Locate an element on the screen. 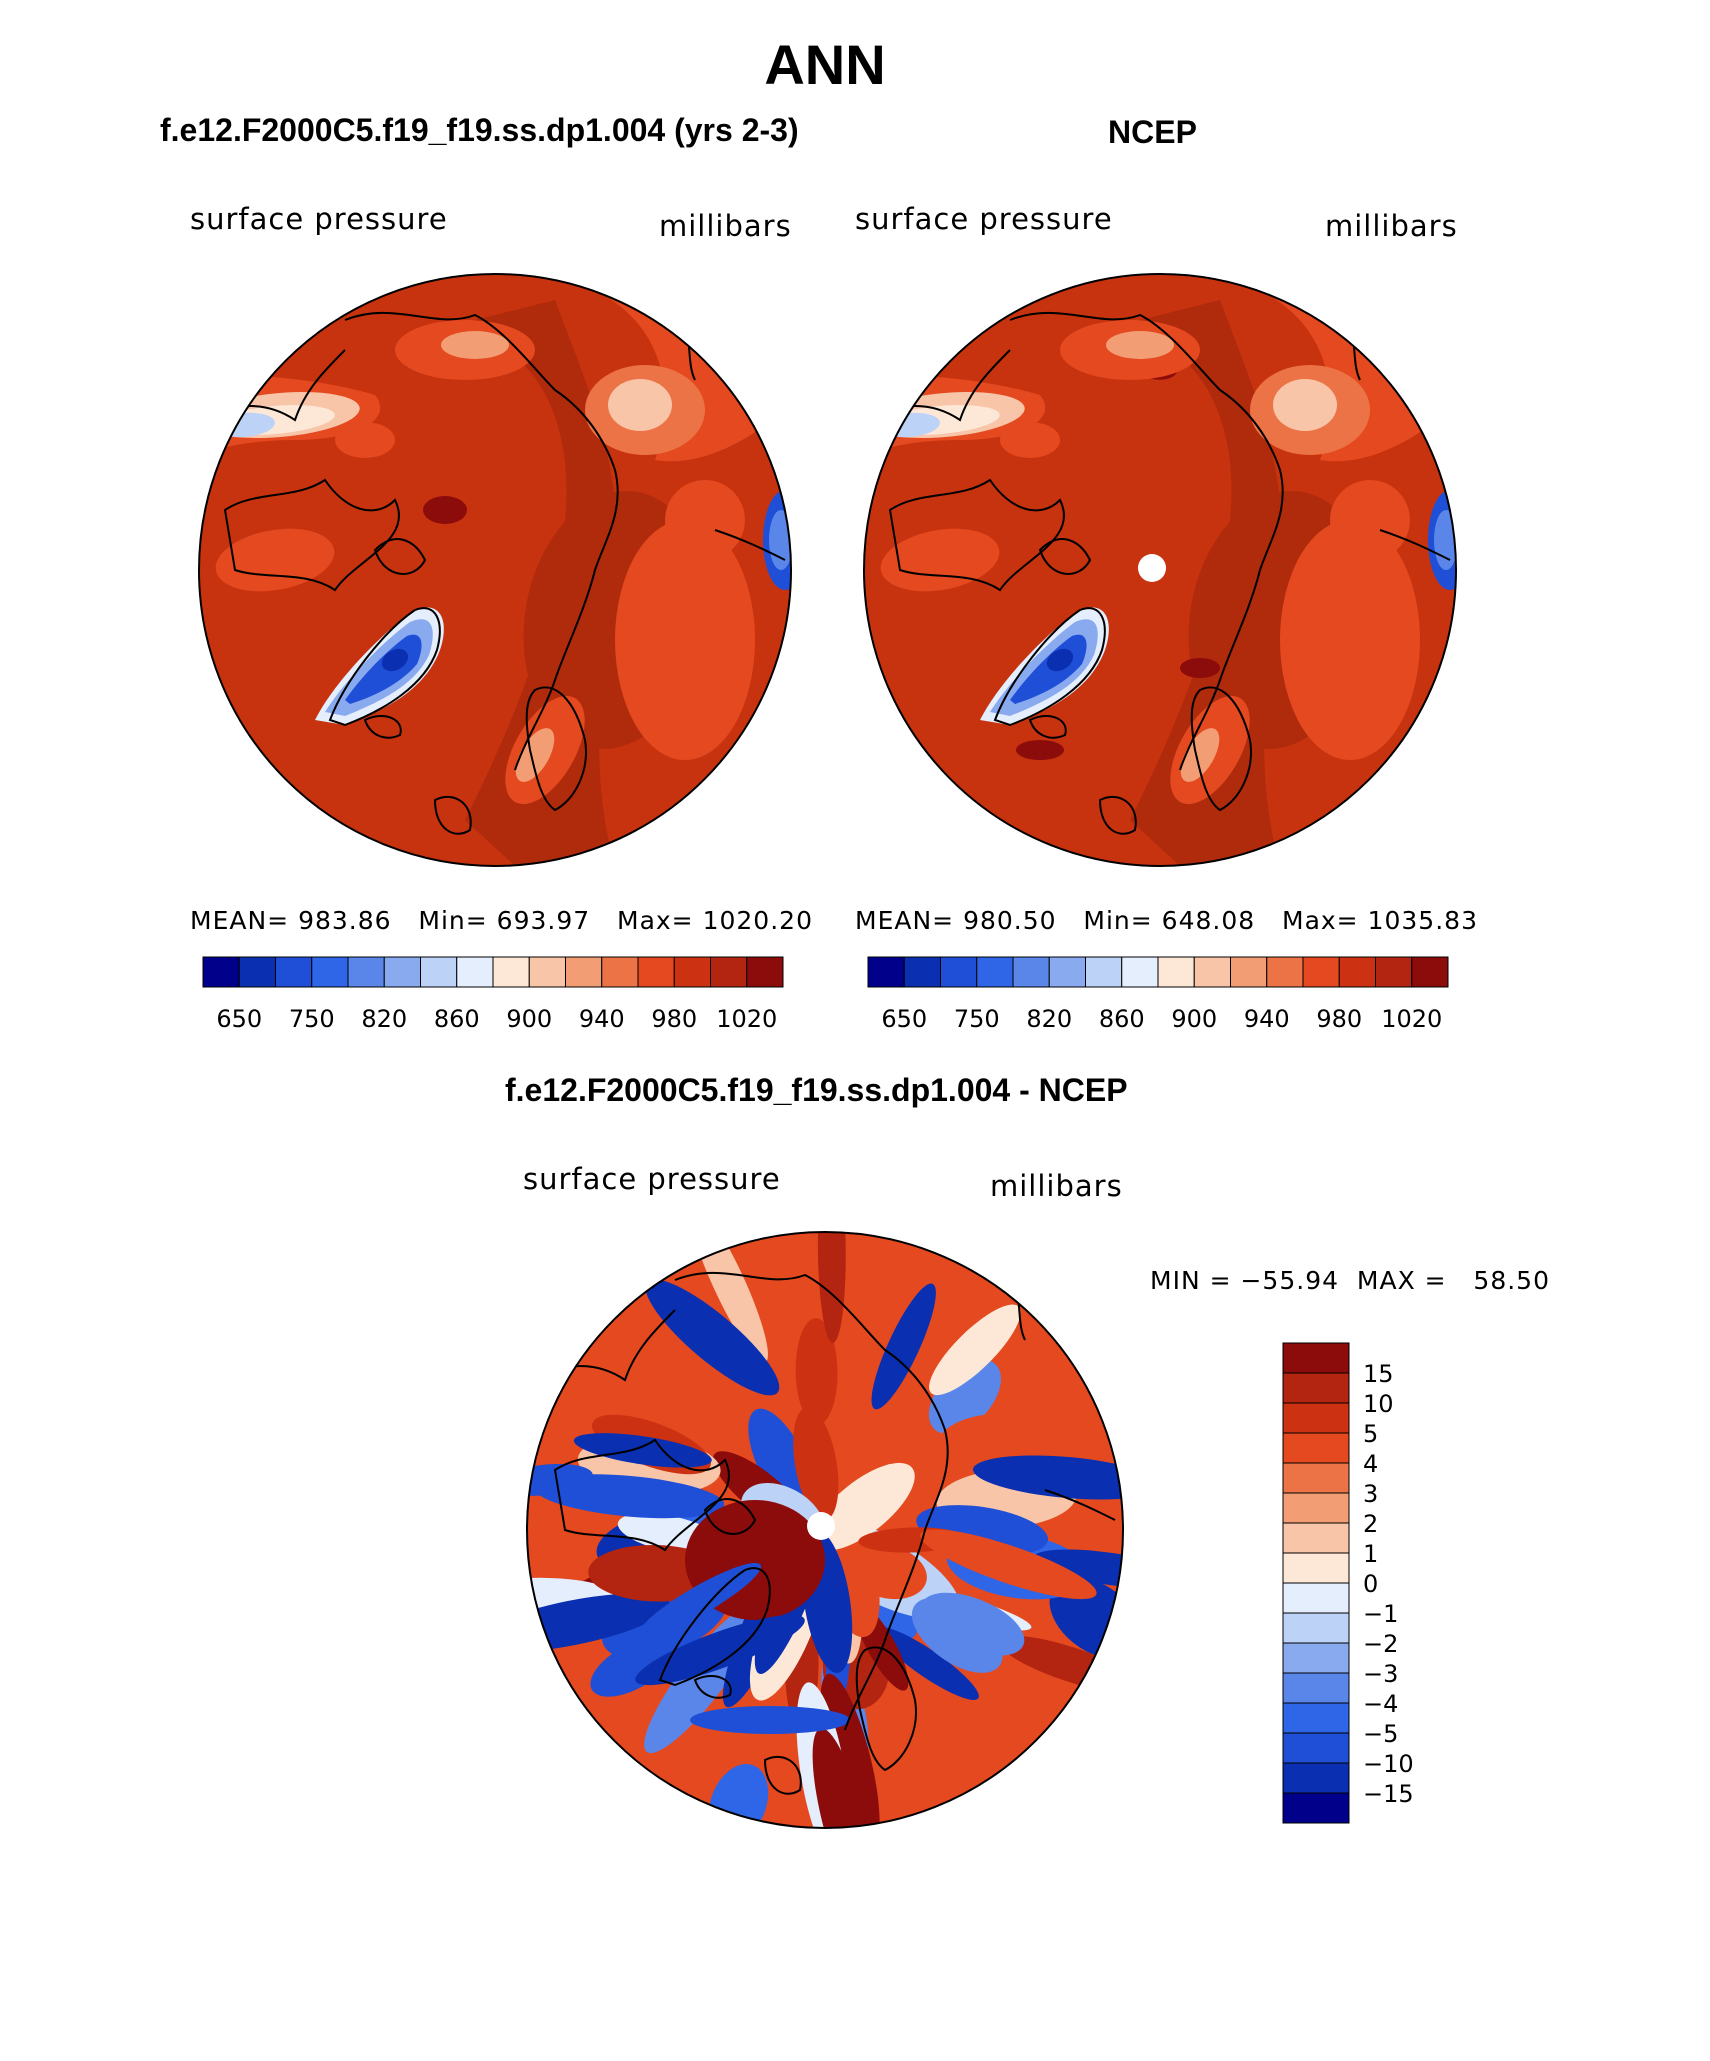 The image size is (1710, 2061). diff-panel-header: f.e12.F2000C5.f19_f19.ss.dp1.004 - NCEP is located at coordinates (816, 1090).